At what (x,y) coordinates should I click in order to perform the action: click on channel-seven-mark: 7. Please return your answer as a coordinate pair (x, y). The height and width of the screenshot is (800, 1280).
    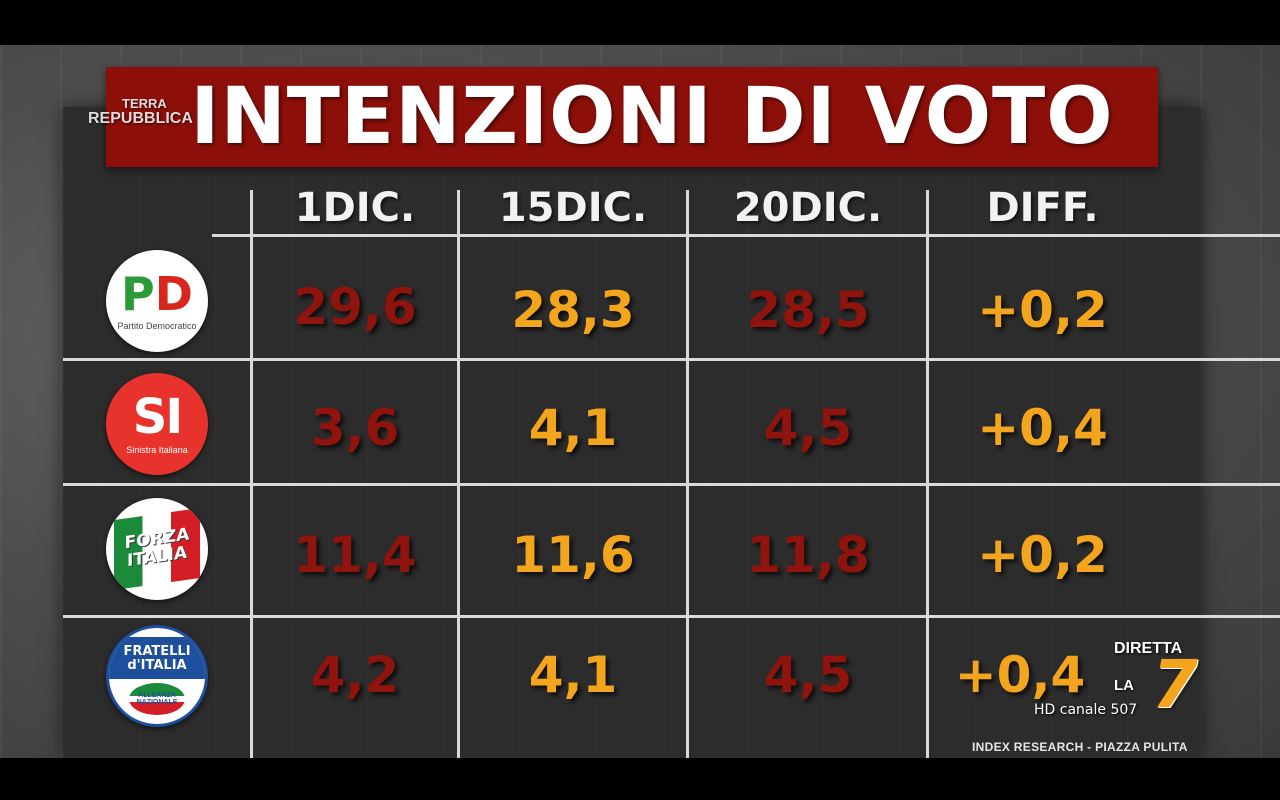
    Looking at the image, I should click on (1175, 684).